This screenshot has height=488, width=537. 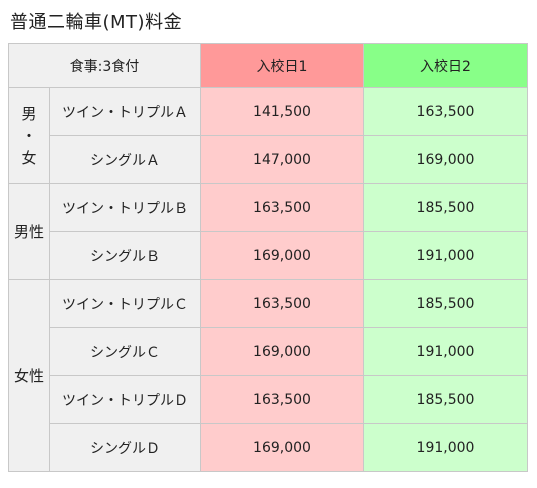 I want to click on room-type-cell: ツイン・トリプルＣ, so click(x=125, y=303).